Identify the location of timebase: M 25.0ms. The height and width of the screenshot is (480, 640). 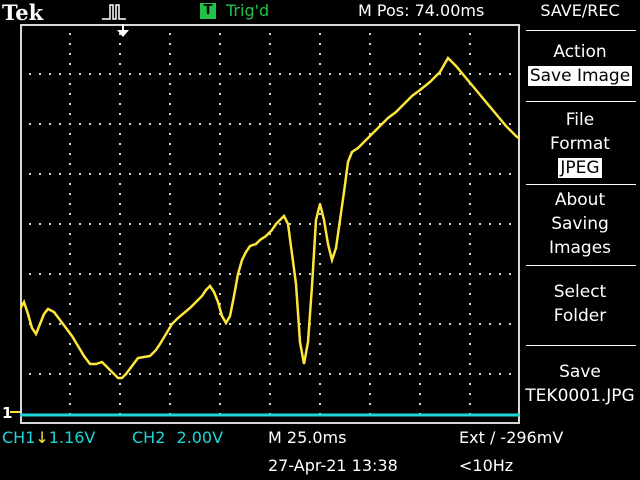
(307, 437).